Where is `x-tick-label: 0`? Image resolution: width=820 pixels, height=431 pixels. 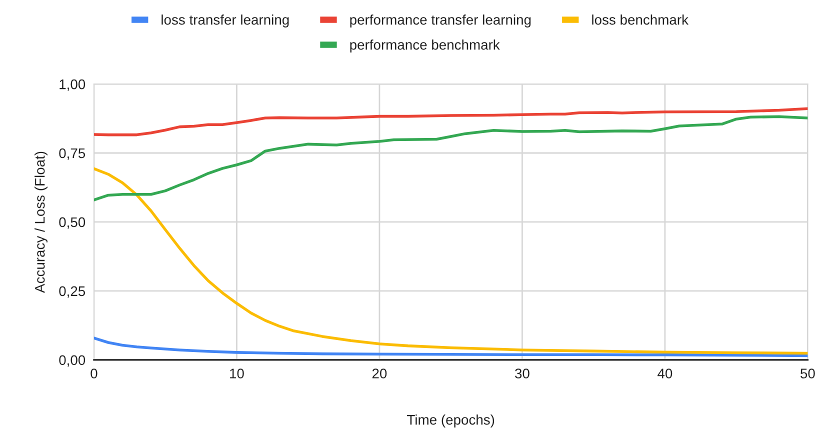
x-tick-label: 0 is located at coordinates (94, 373).